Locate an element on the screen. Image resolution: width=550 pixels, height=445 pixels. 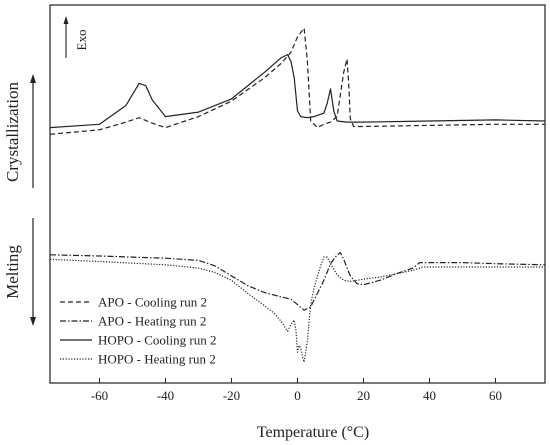
x-axis-ticks: -60 -40 -20 0 20 40 60 is located at coordinates (296, 390).